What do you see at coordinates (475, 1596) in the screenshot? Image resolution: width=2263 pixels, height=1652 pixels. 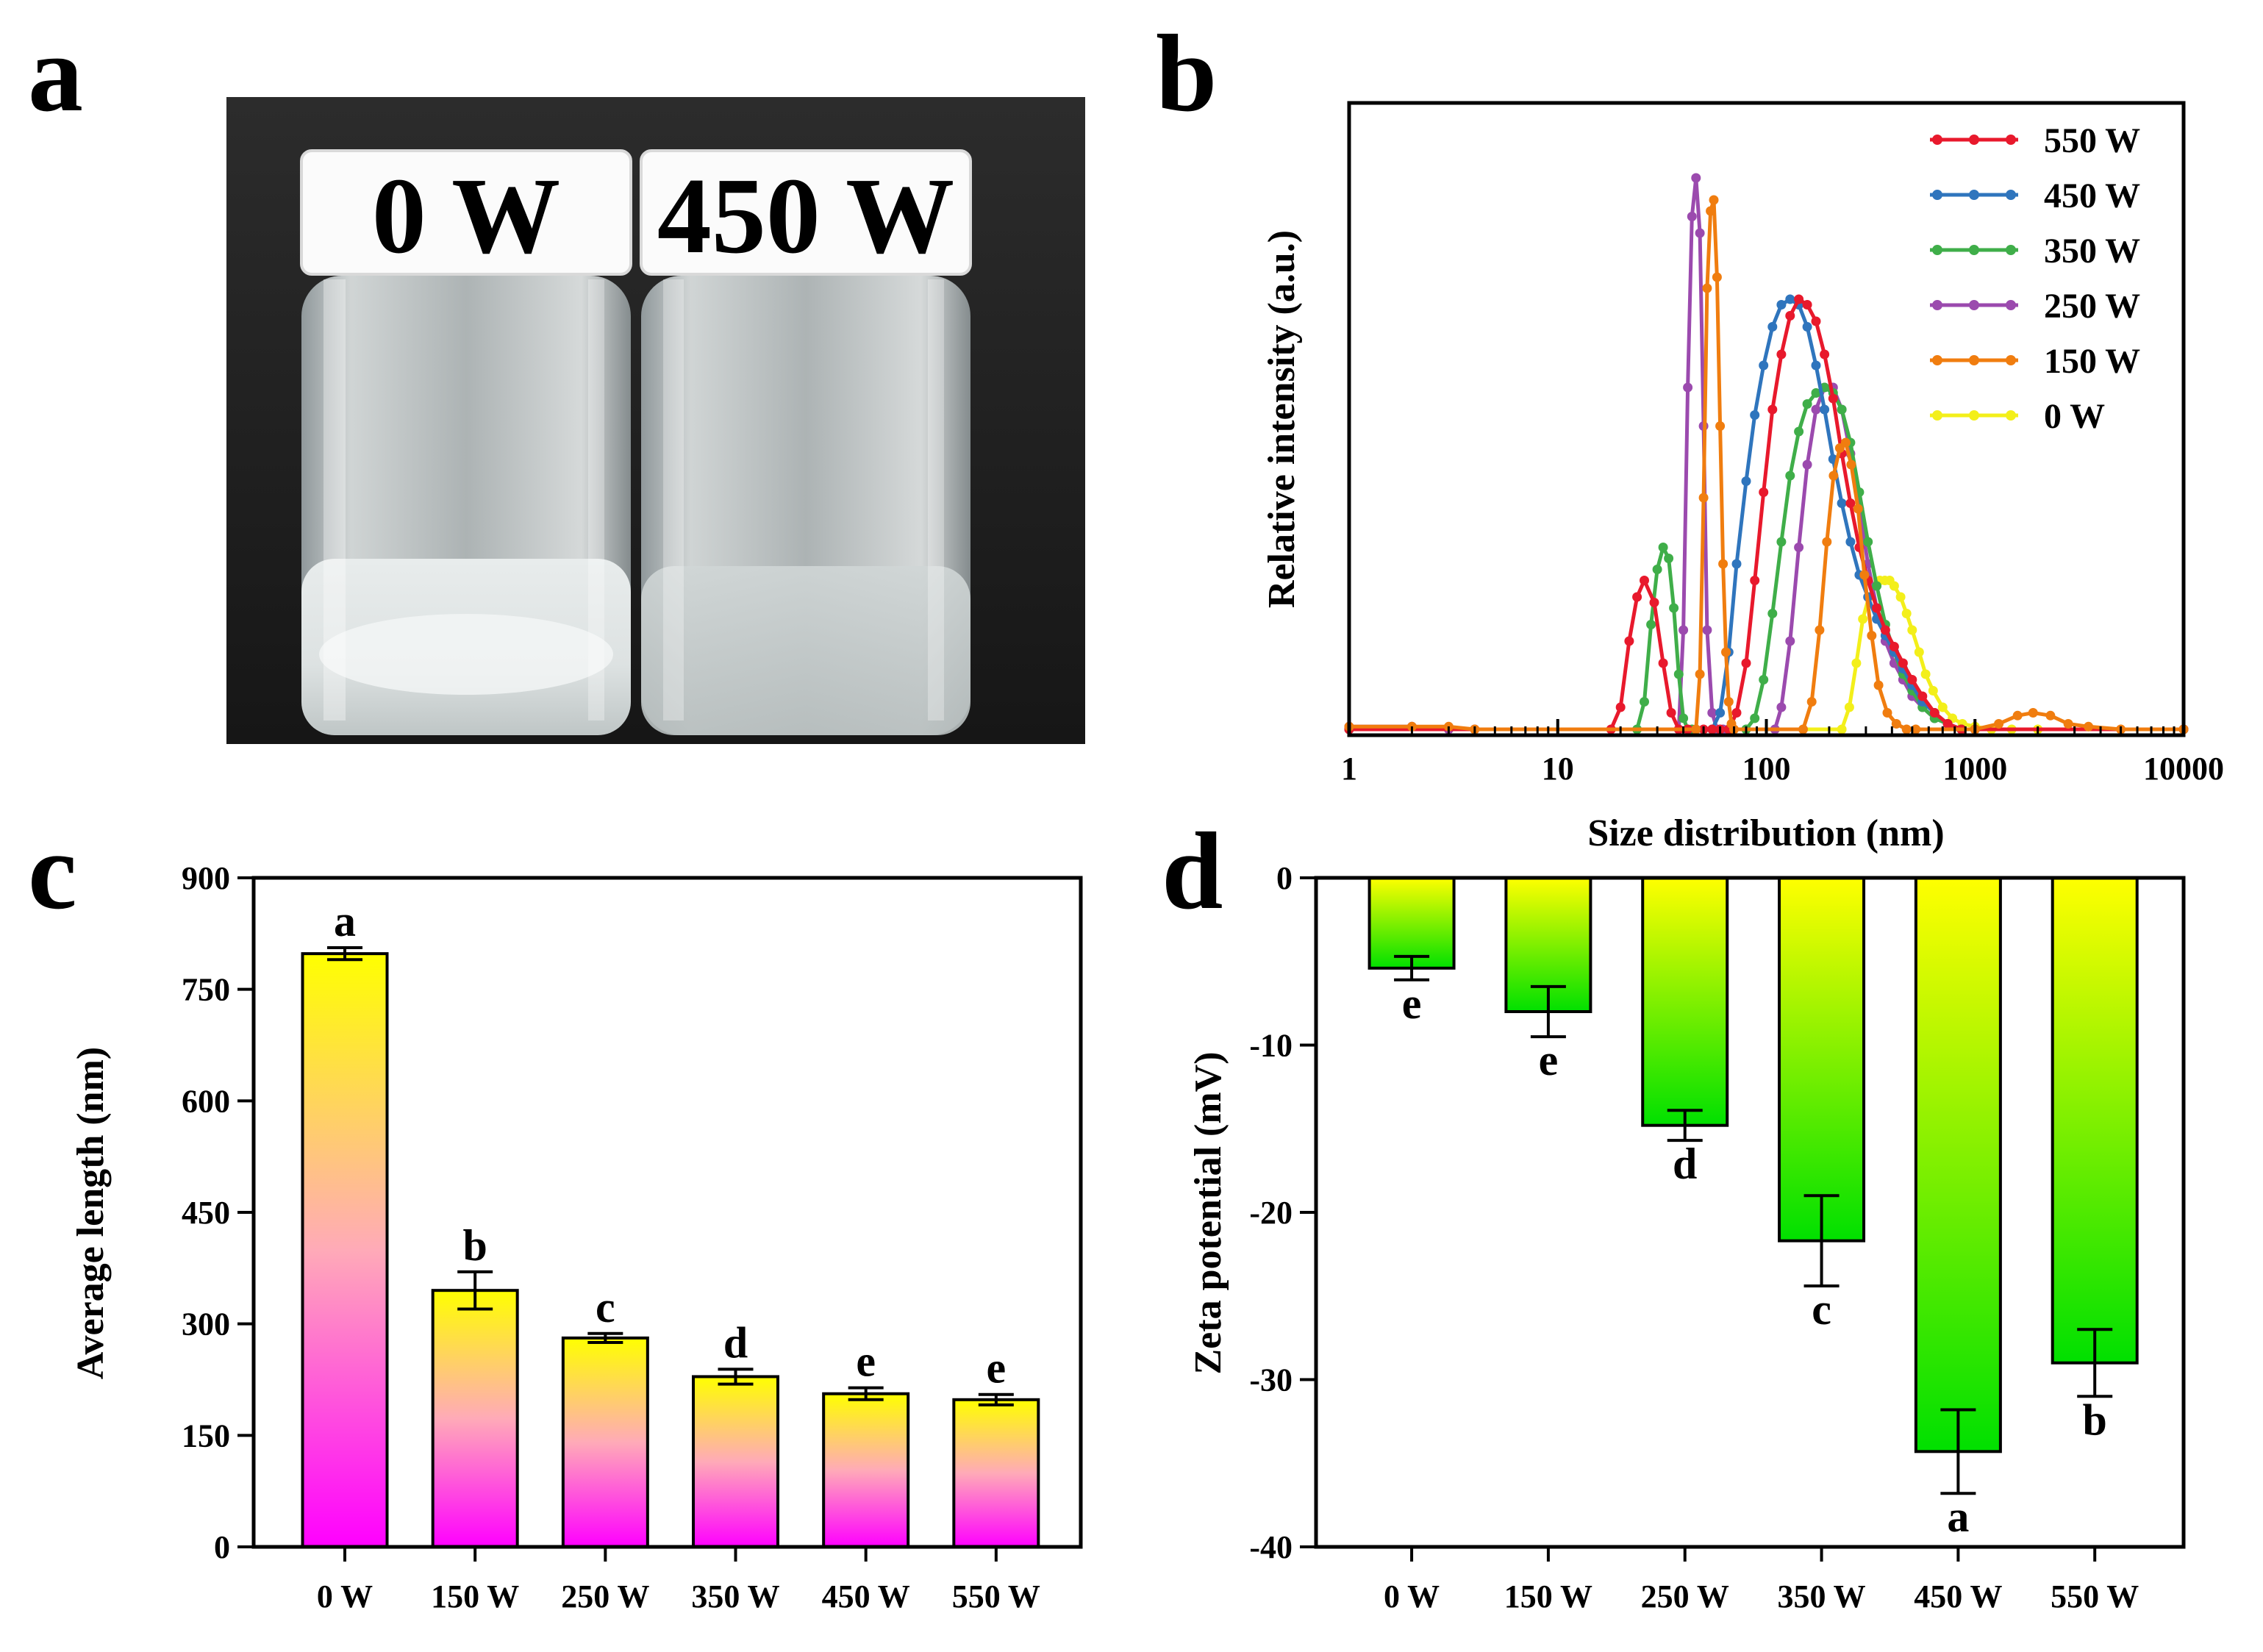 I see `x-tick-label: 150 W` at bounding box center [475, 1596].